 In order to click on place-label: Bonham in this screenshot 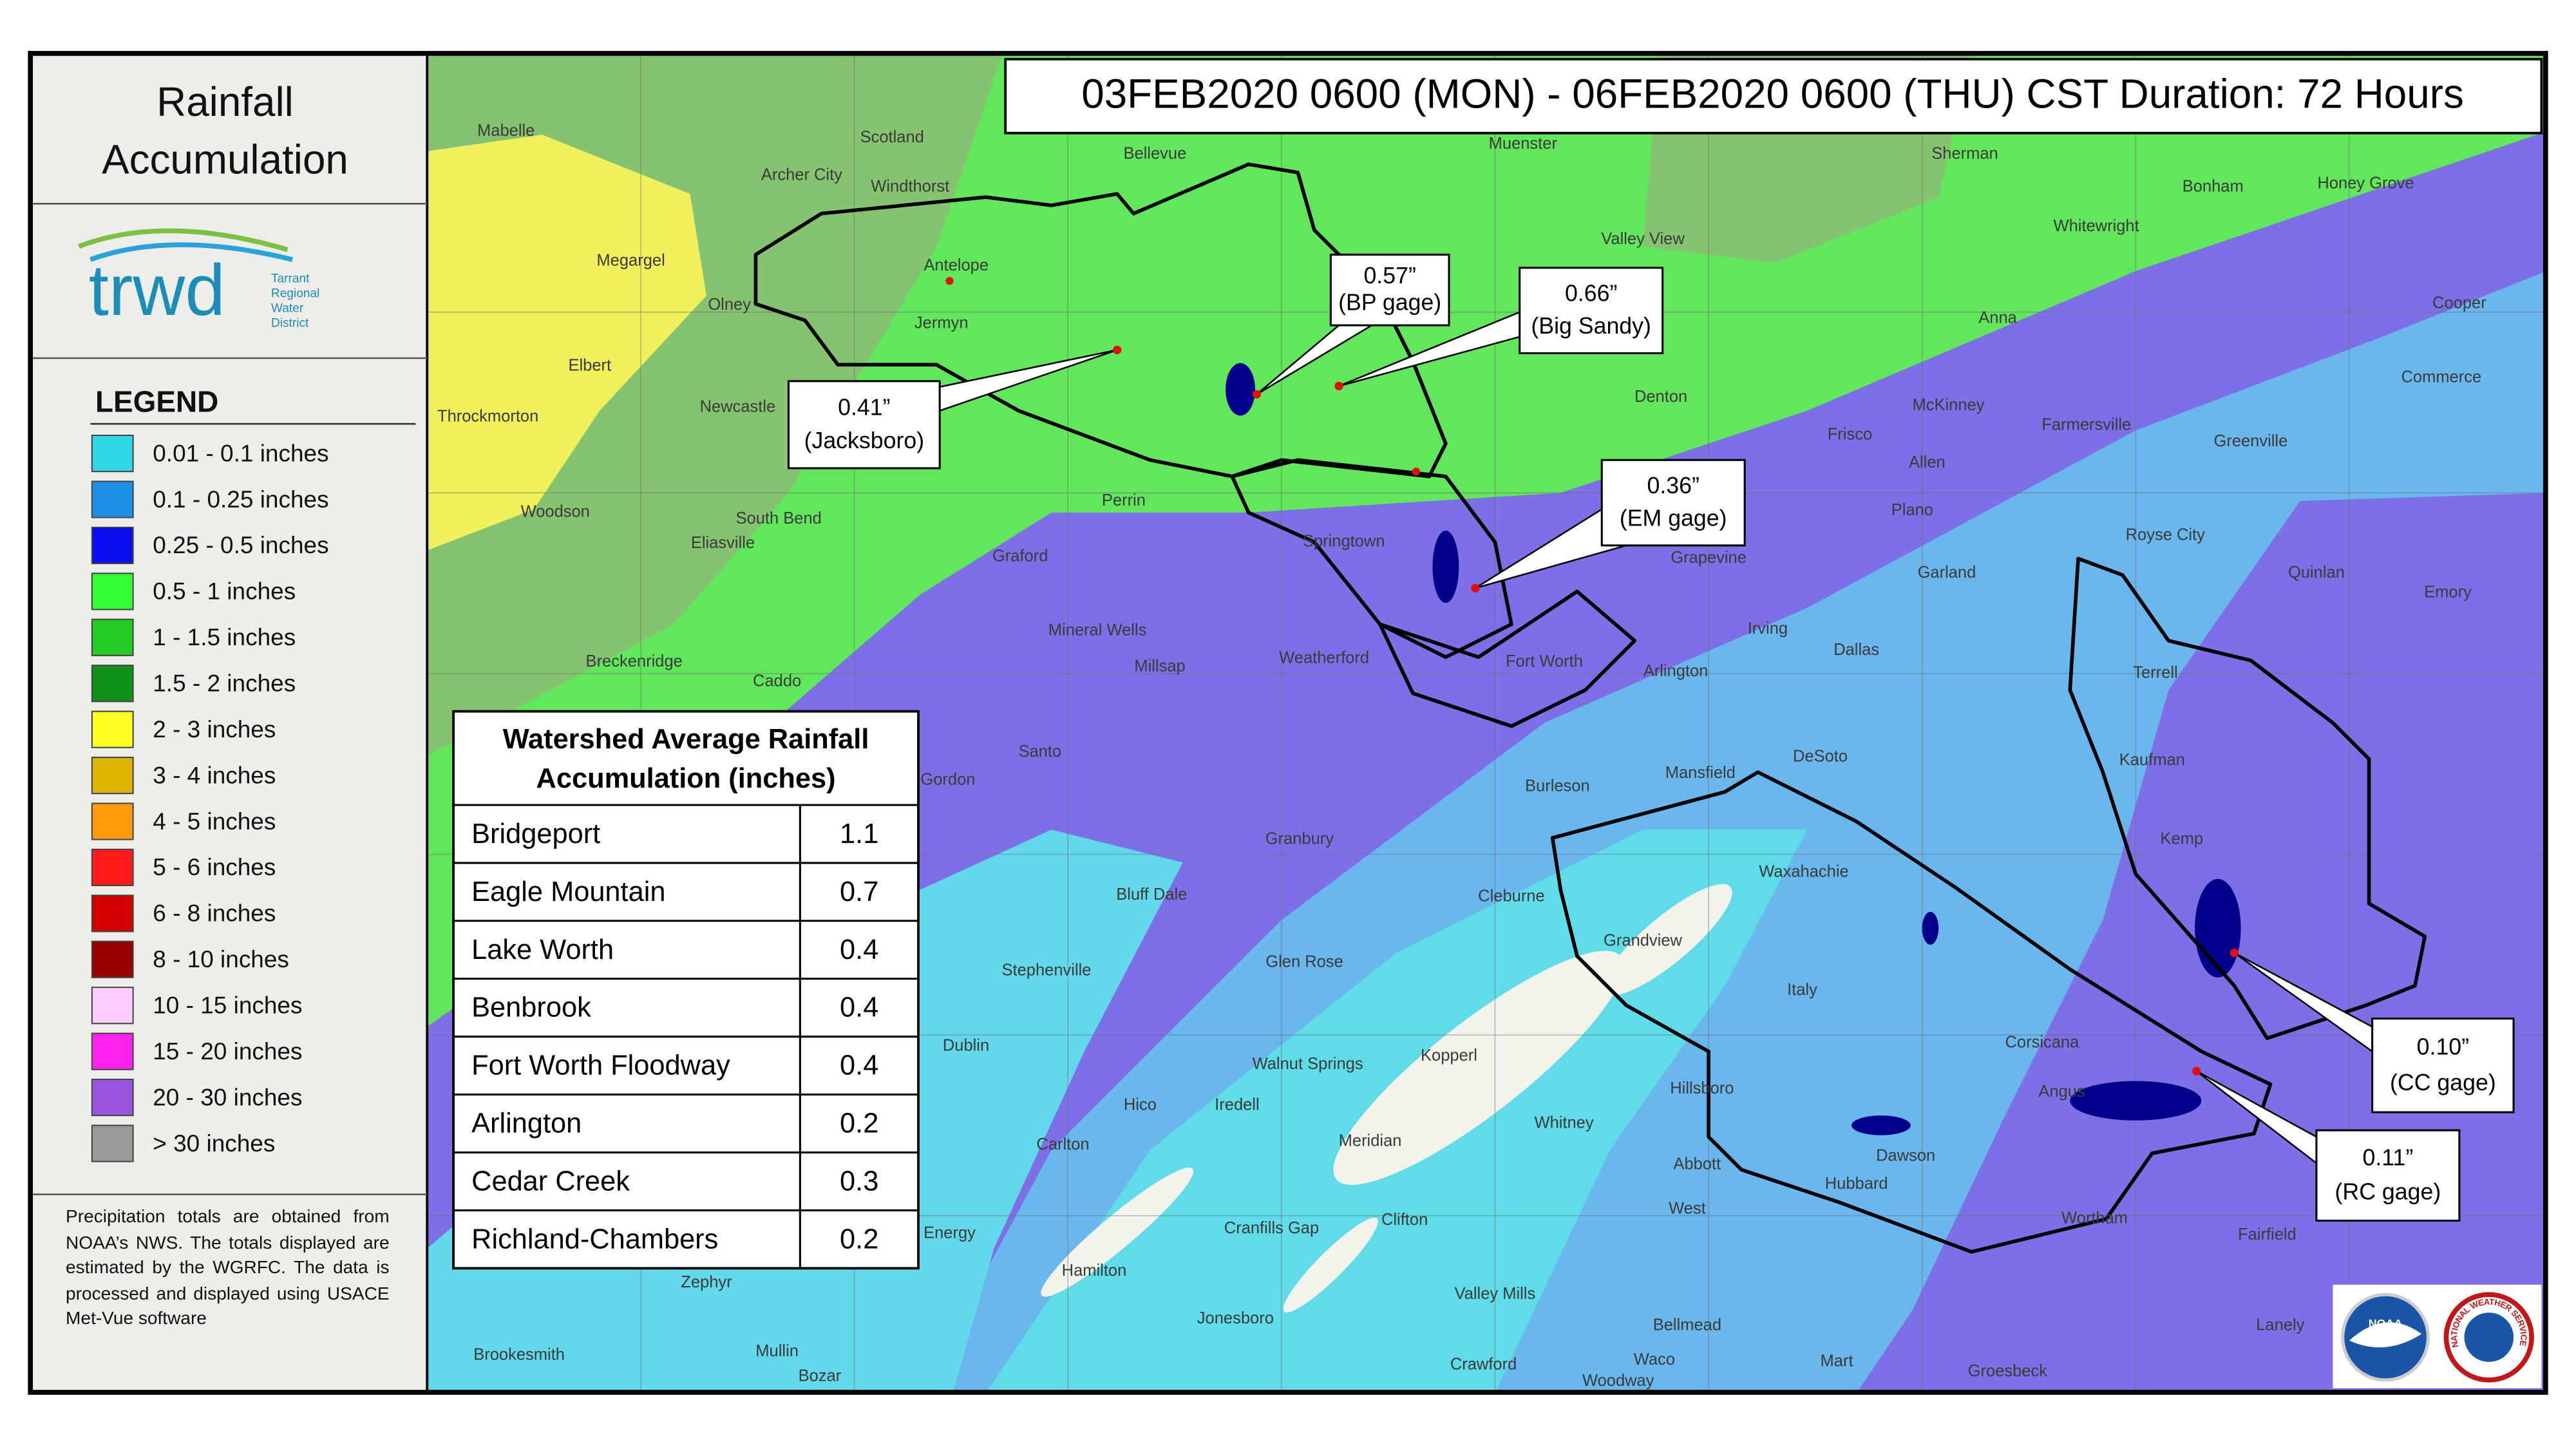, I will do `click(2213, 187)`.